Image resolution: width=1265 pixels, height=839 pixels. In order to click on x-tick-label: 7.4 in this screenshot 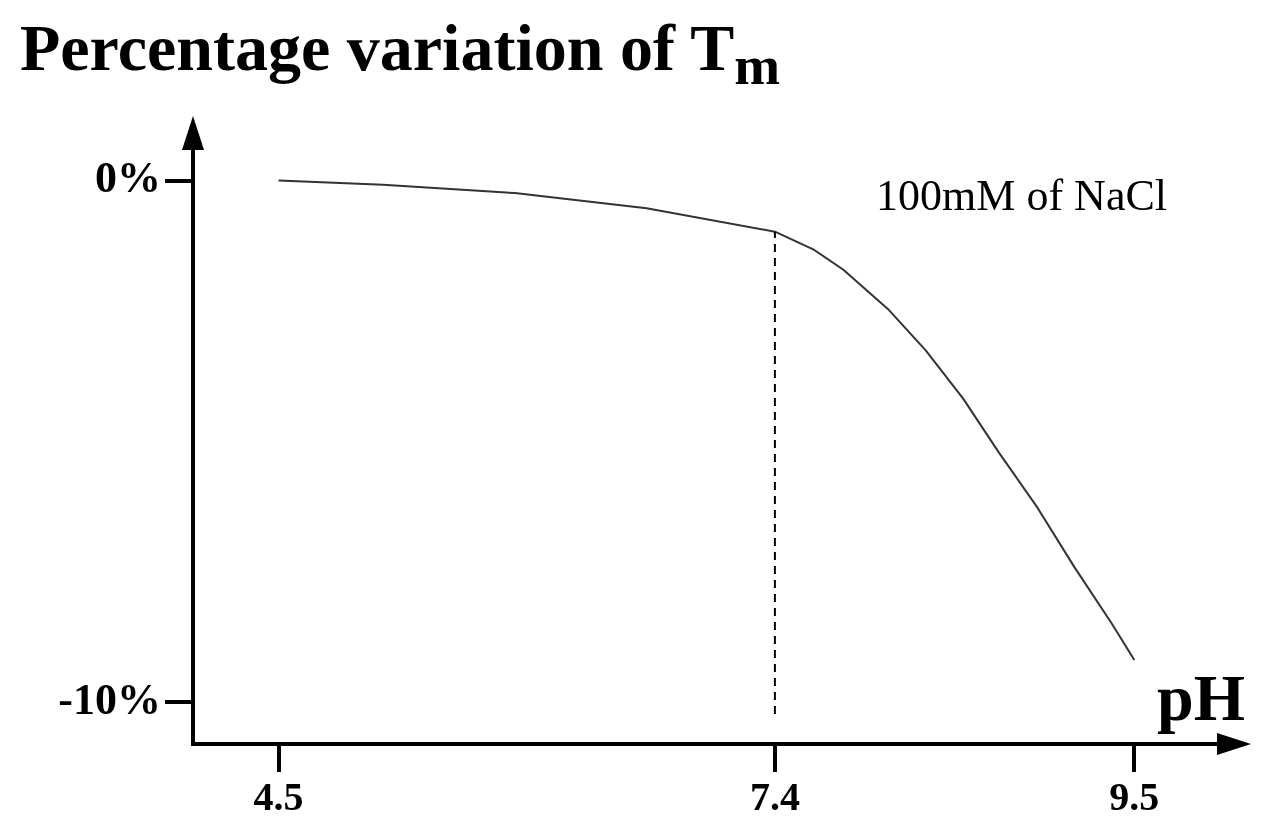, I will do `click(774, 797)`.